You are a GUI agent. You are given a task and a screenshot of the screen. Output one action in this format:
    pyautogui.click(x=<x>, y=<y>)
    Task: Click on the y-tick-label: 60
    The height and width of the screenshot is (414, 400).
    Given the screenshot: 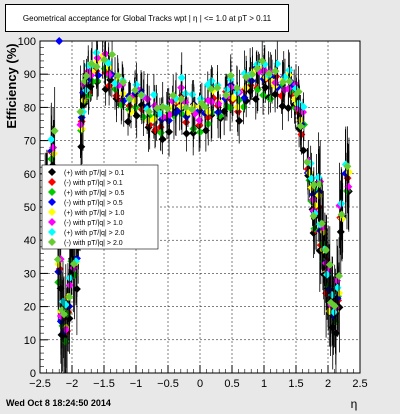 What is the action you would take?
    pyautogui.click(x=30, y=175)
    